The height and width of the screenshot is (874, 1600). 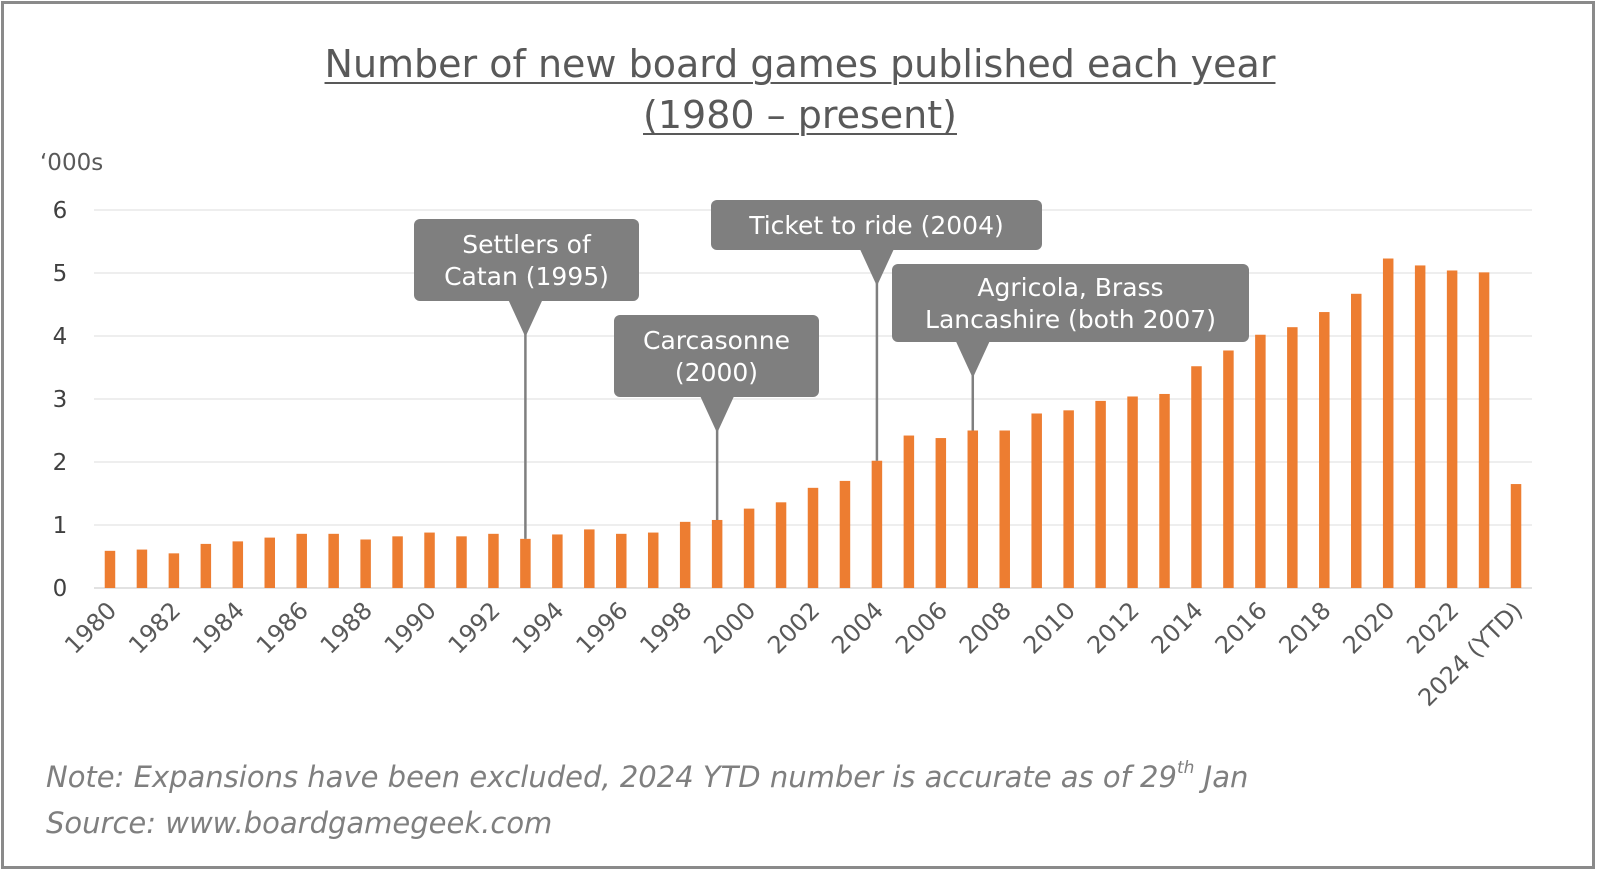 I want to click on x-tick-label: 2018, so click(x=1305, y=627).